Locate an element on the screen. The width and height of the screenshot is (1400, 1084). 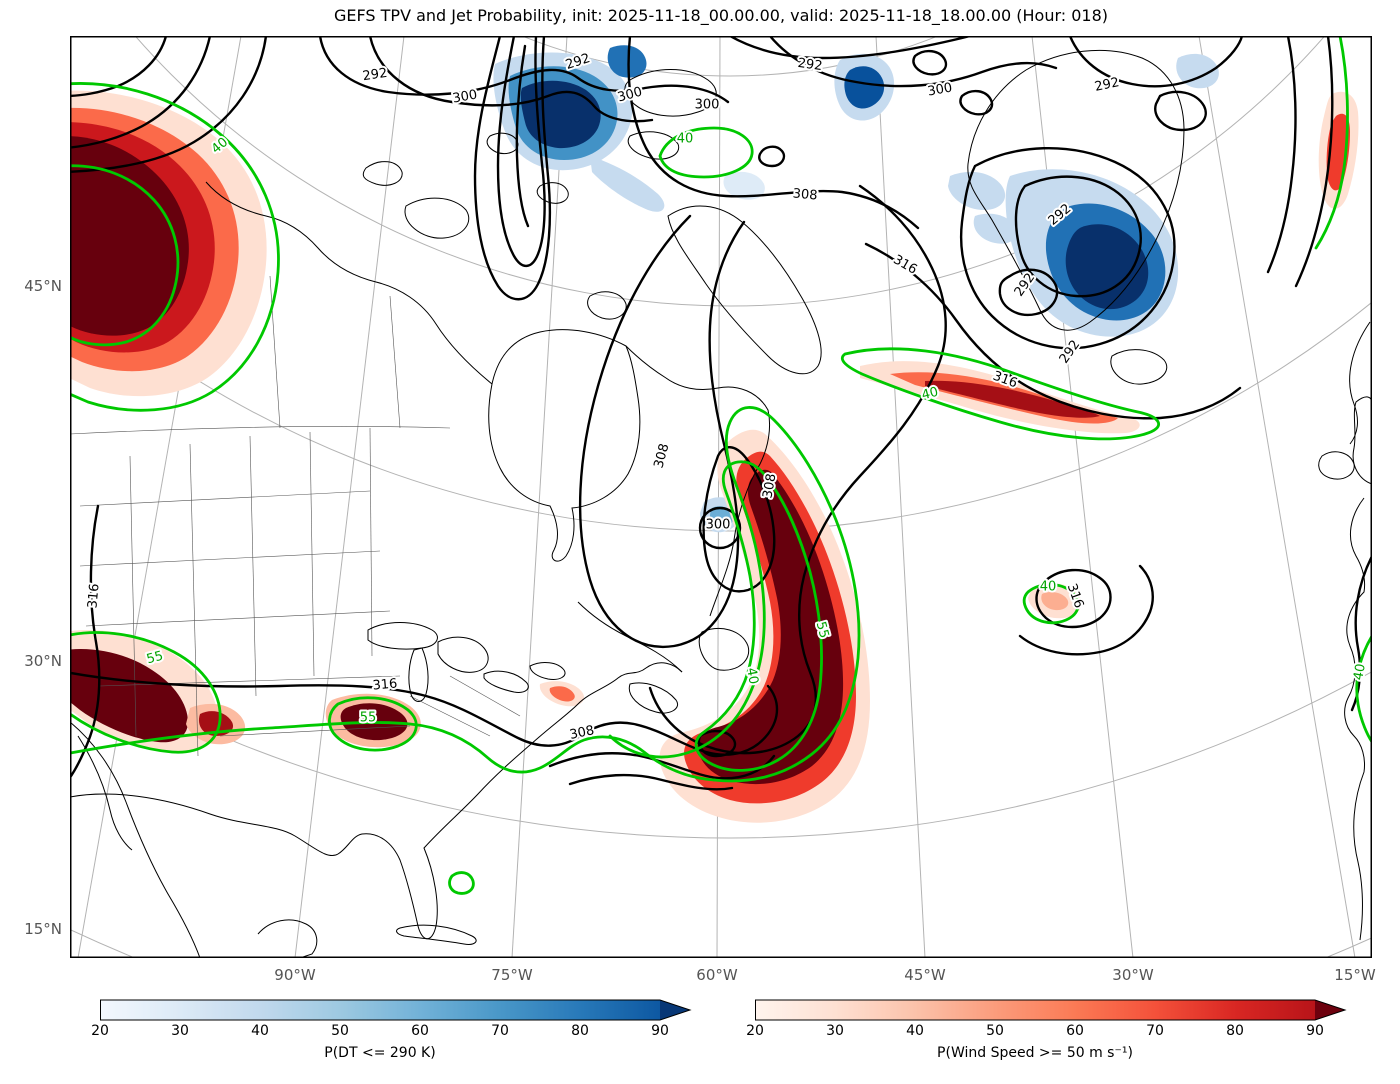
lat-tick-label: 30°N is located at coordinates (43, 661).